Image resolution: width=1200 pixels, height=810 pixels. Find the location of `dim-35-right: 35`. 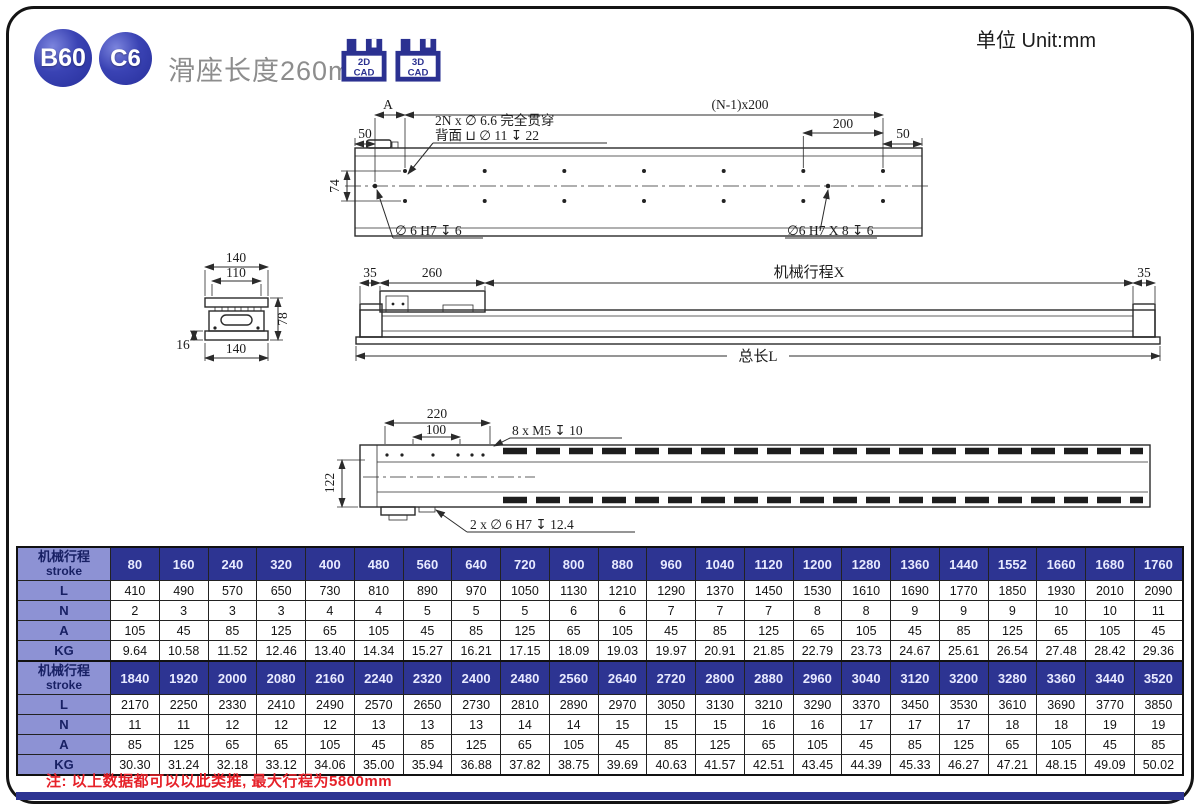

dim-35-right: 35 is located at coordinates (1144, 272).